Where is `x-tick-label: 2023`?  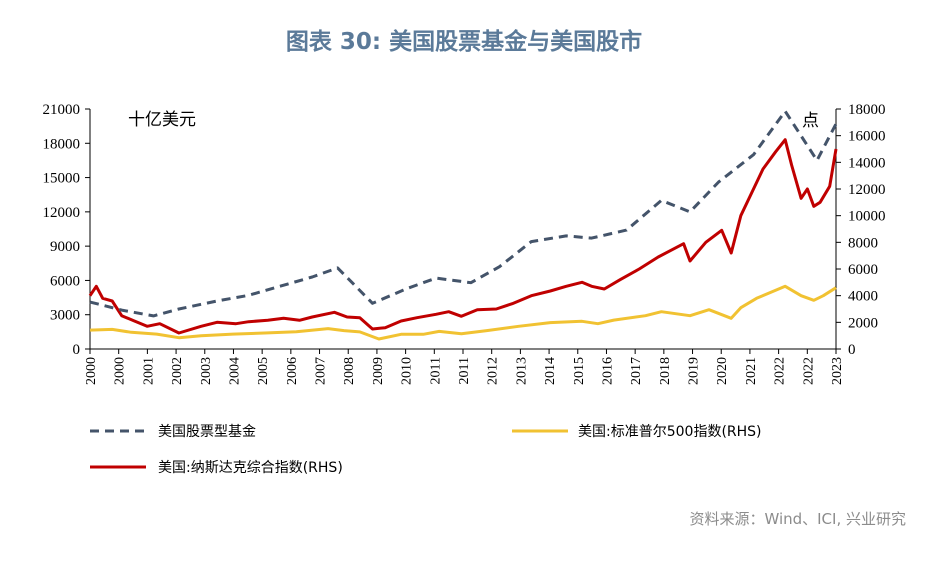 x-tick-label: 2023 is located at coordinates (837, 371).